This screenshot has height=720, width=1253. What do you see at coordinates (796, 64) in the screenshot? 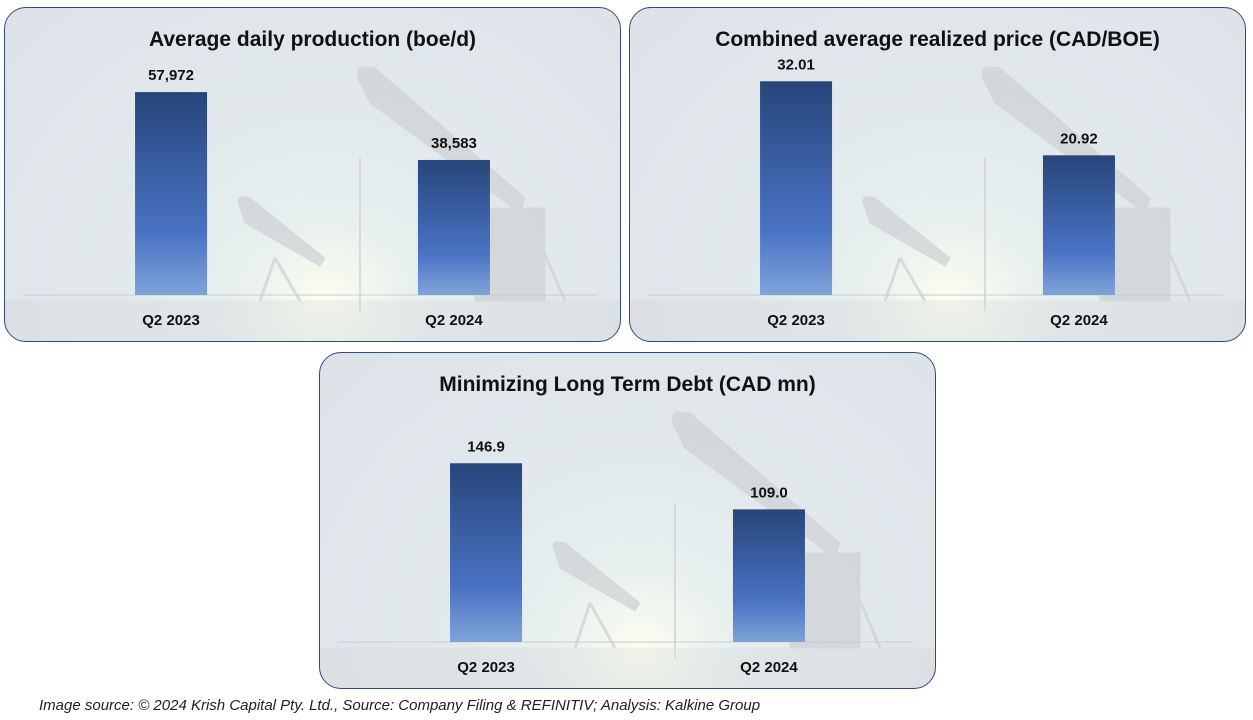
I see `bar-value-label: 32.01` at bounding box center [796, 64].